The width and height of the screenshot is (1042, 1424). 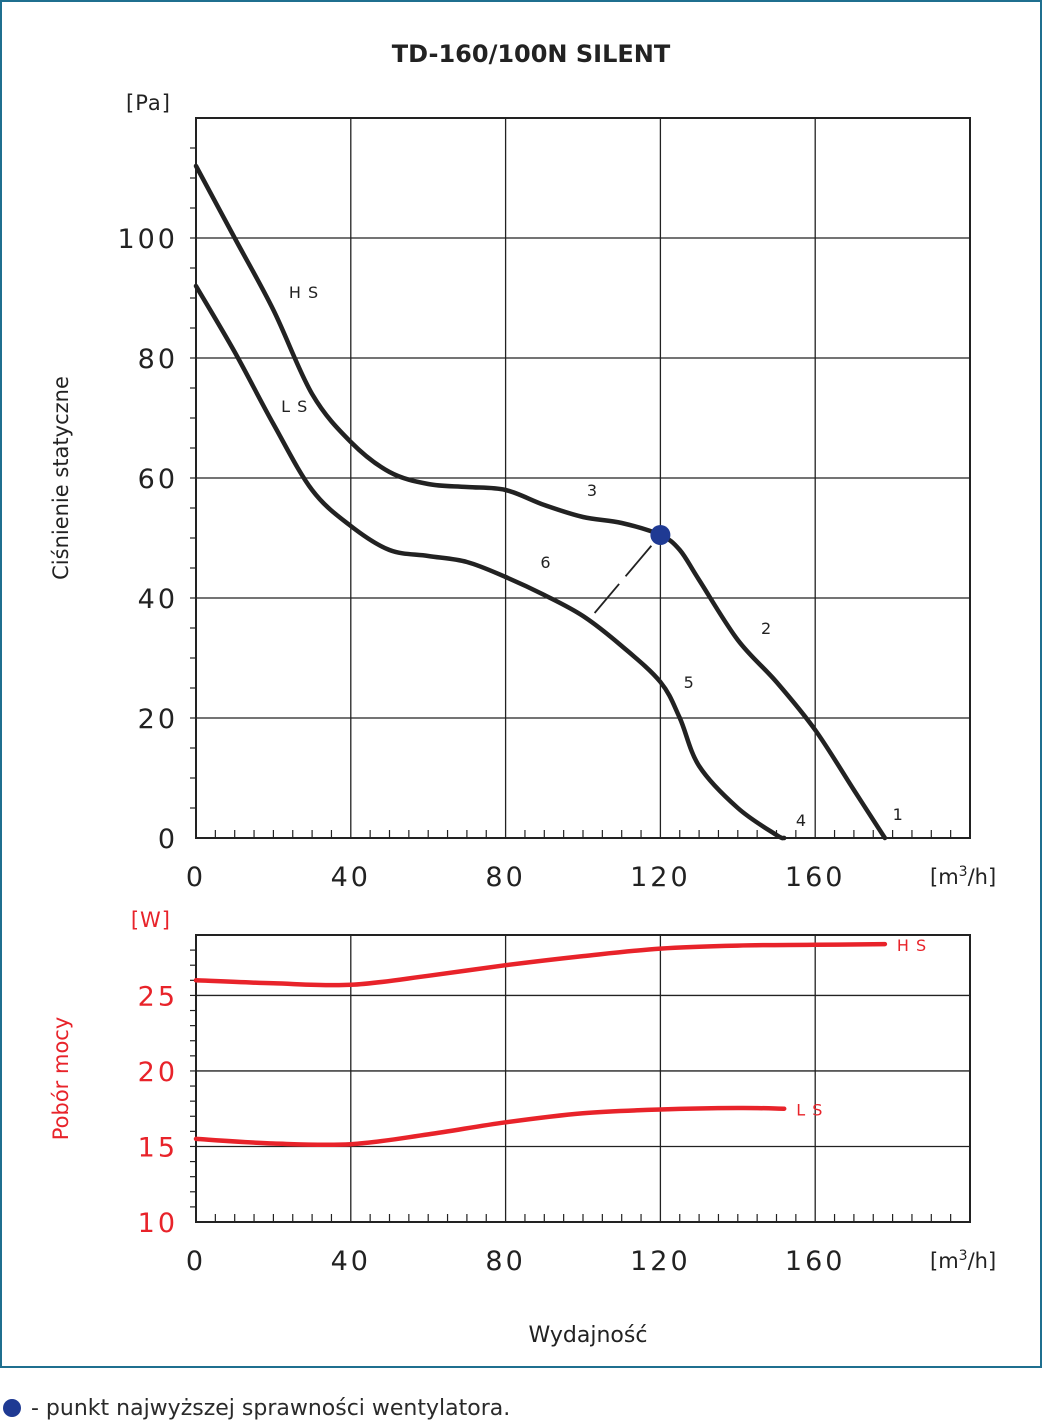 I want to click on x-axis-title: Wydajność, so click(x=588, y=1335).